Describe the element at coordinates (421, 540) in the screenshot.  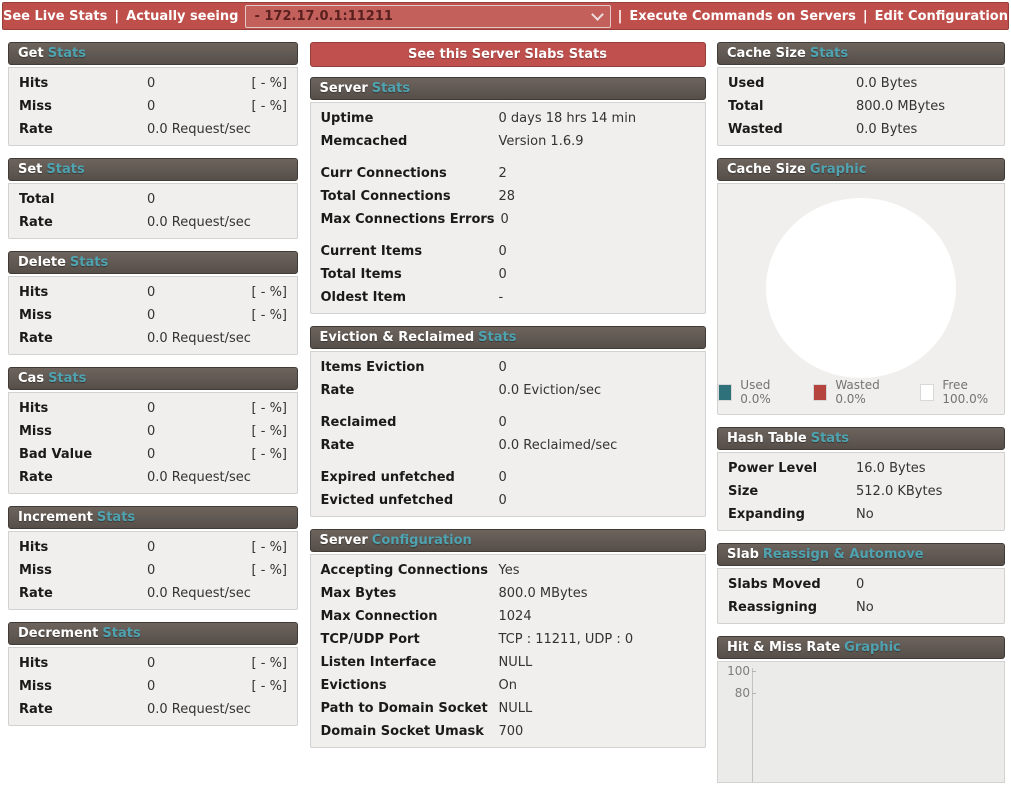
I see `panel-title-accent: Configuration` at that location.